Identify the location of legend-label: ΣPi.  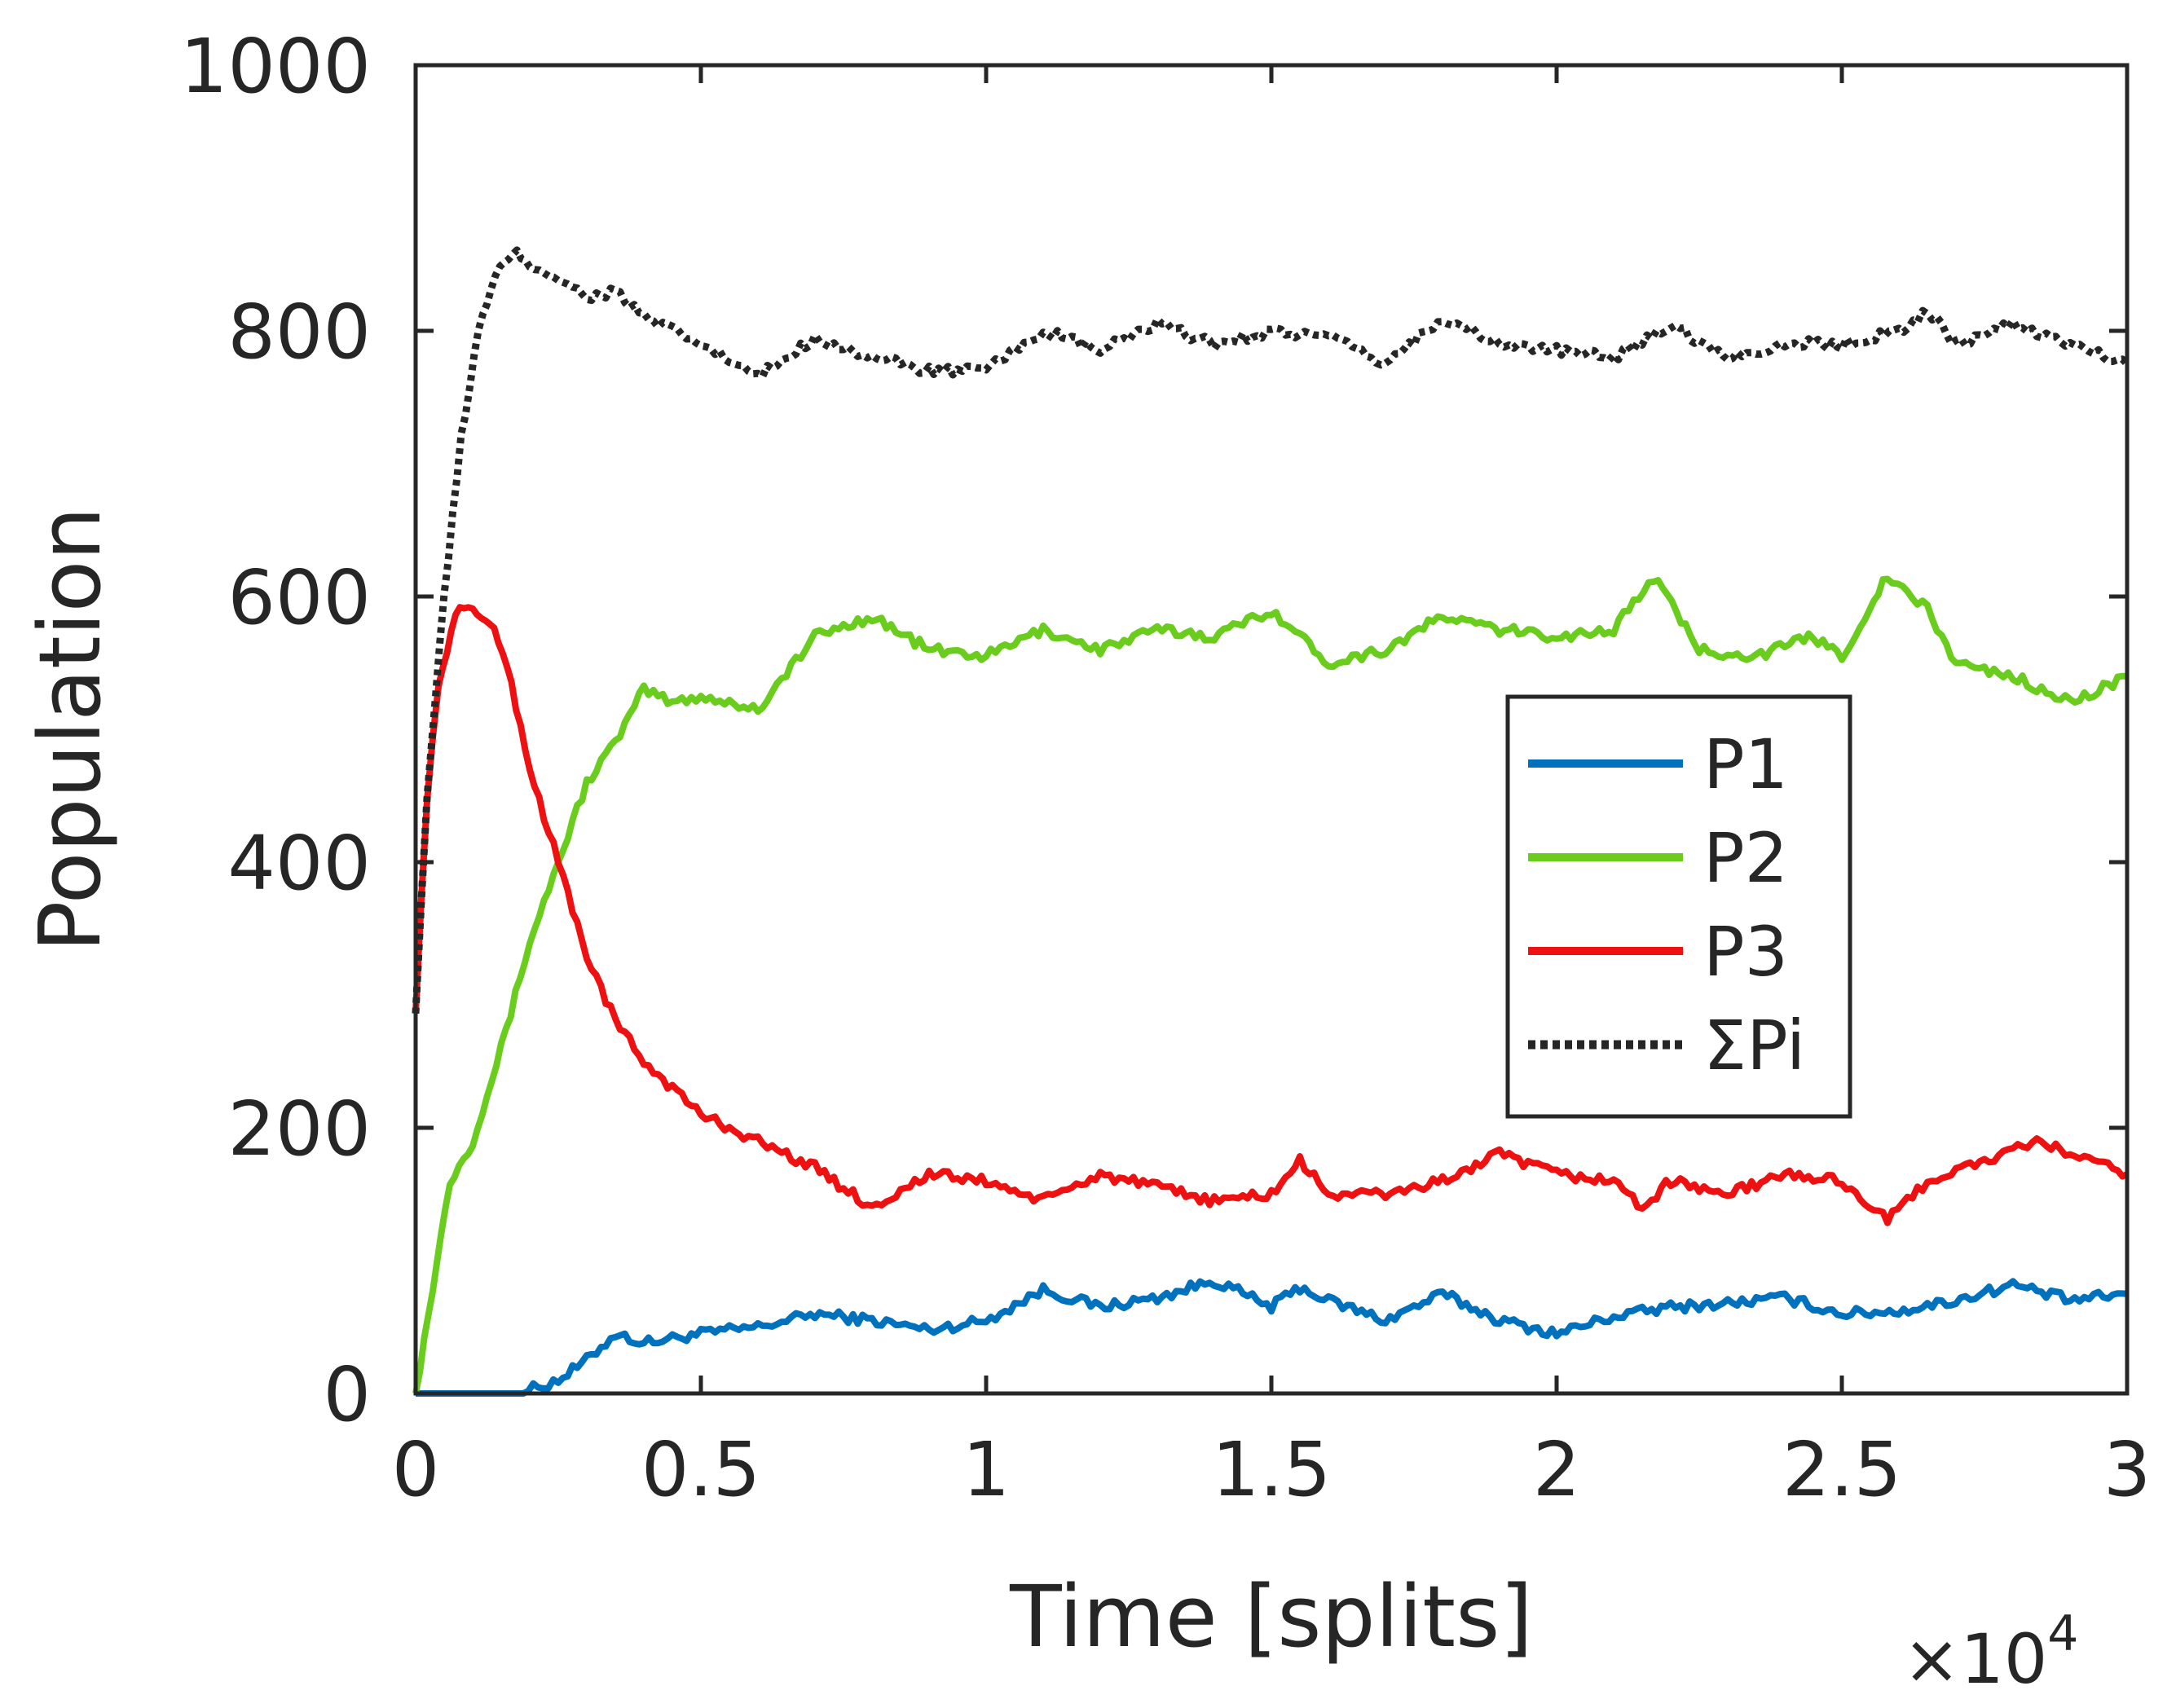
(1754, 1045).